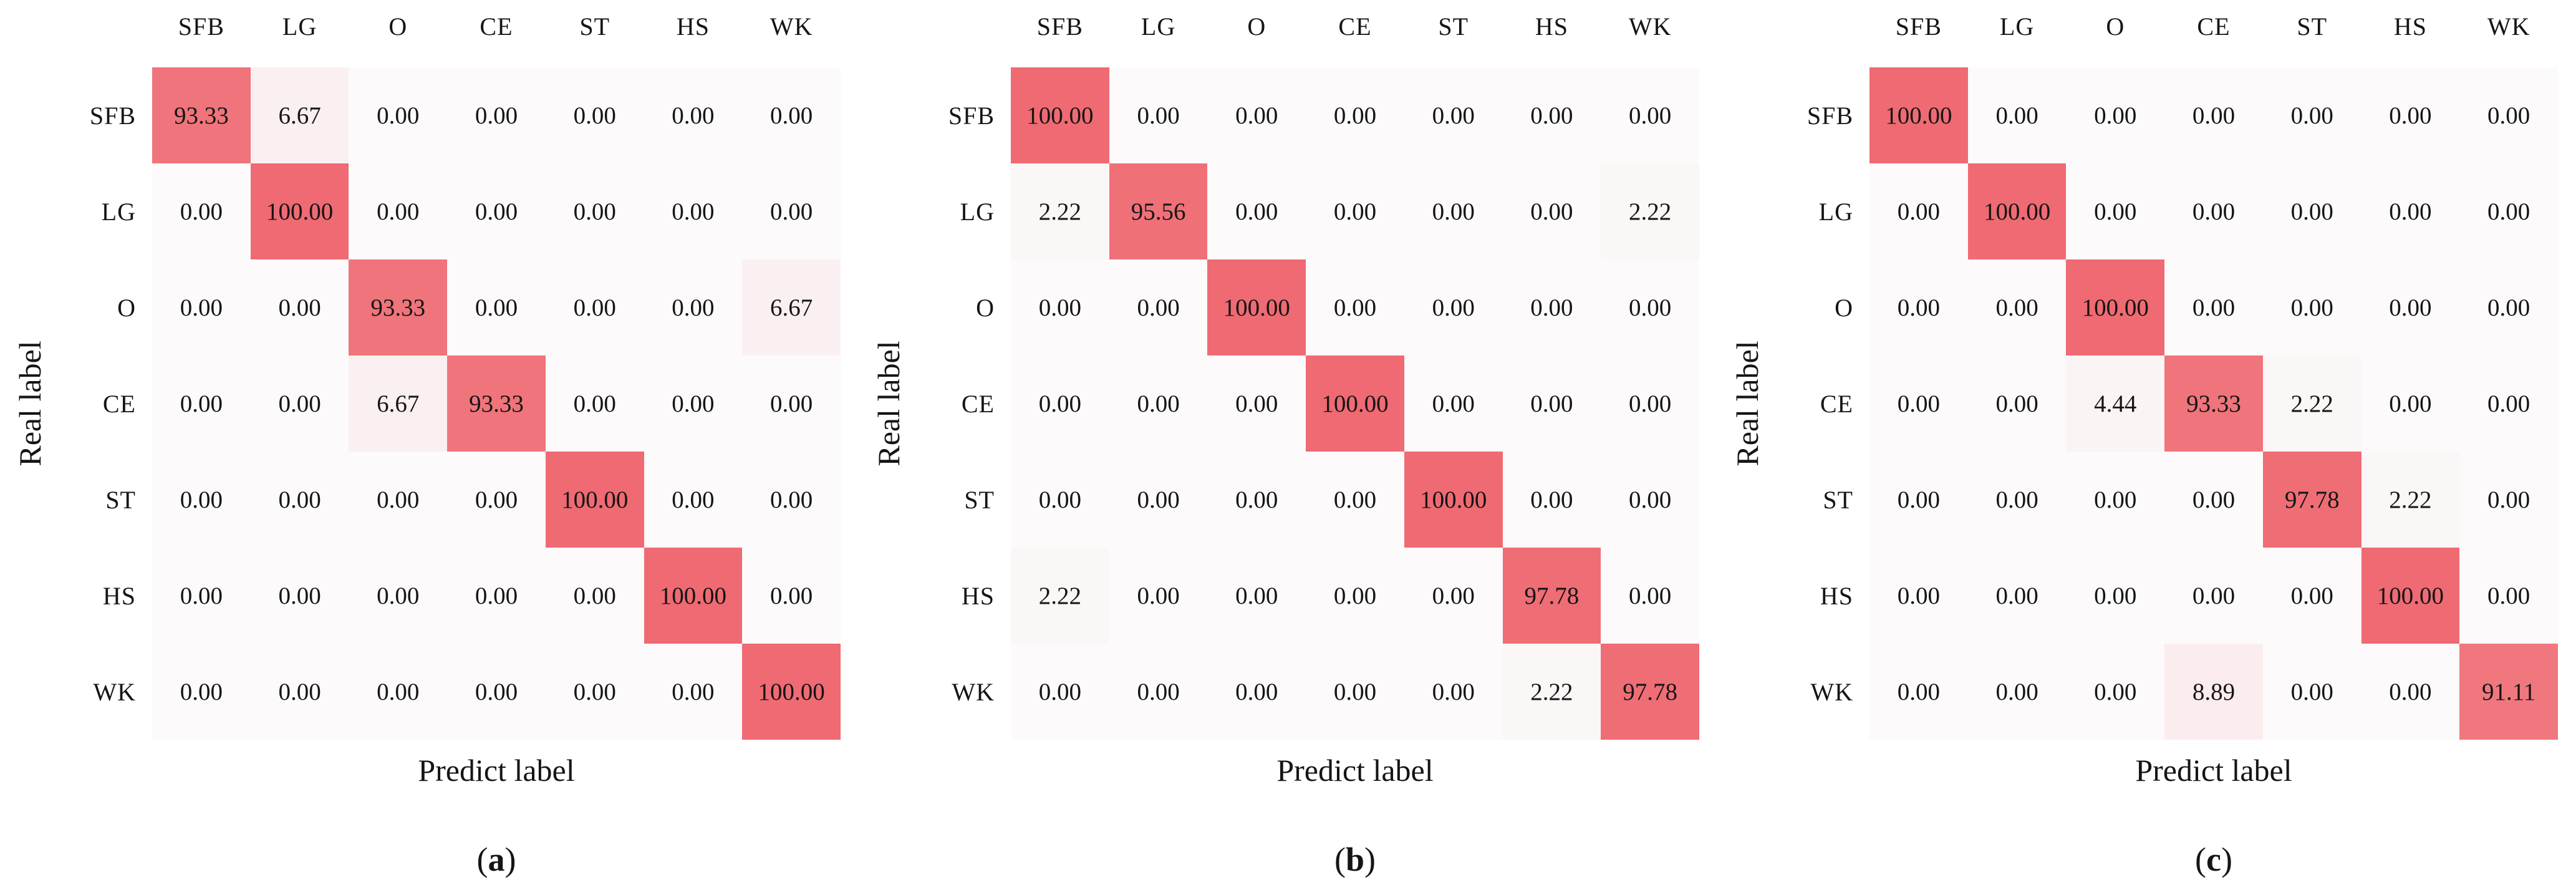 This screenshot has width=2576, height=895. I want to click on cell-CE-O: 4.44, so click(2115, 404).